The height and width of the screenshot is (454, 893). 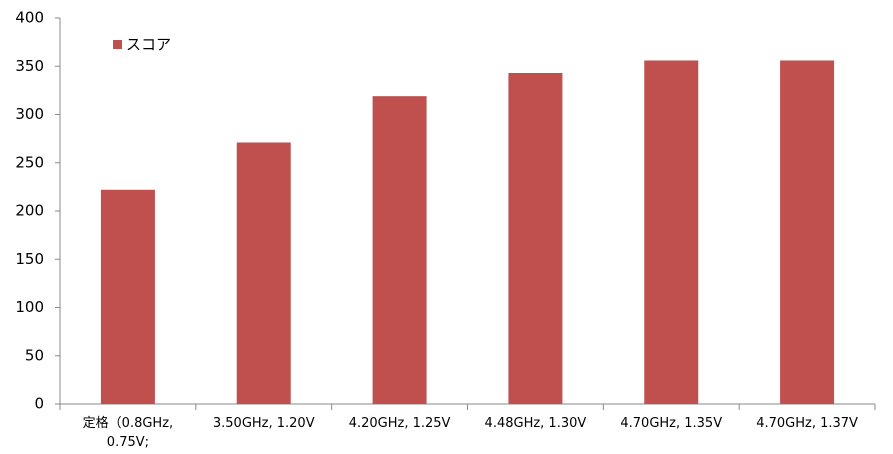 What do you see at coordinates (29, 66) in the screenshot?
I see `y-tick-label: 350` at bounding box center [29, 66].